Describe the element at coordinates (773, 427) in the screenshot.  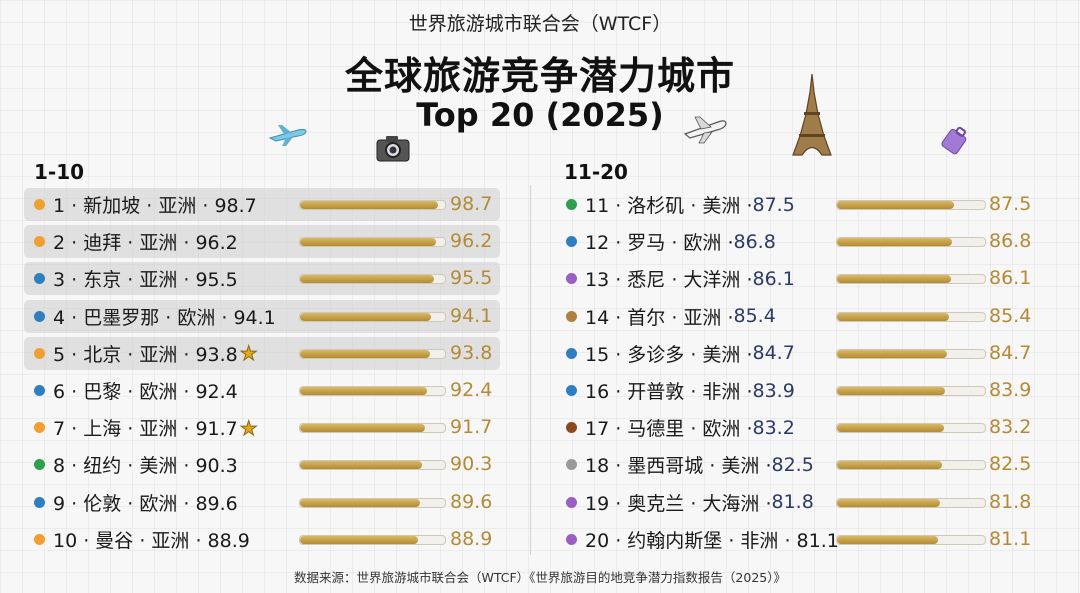
I see `score-label: 83.2` at that location.